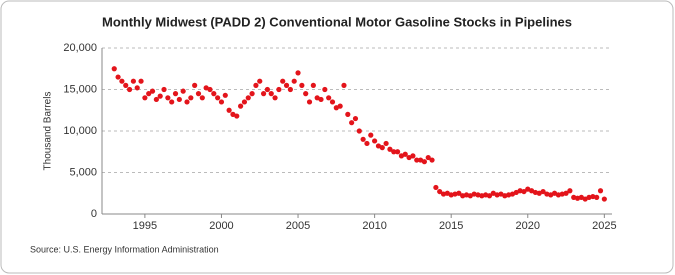 This screenshot has height=275, width=675. I want to click on x-tick-label: 2015, so click(451, 226).